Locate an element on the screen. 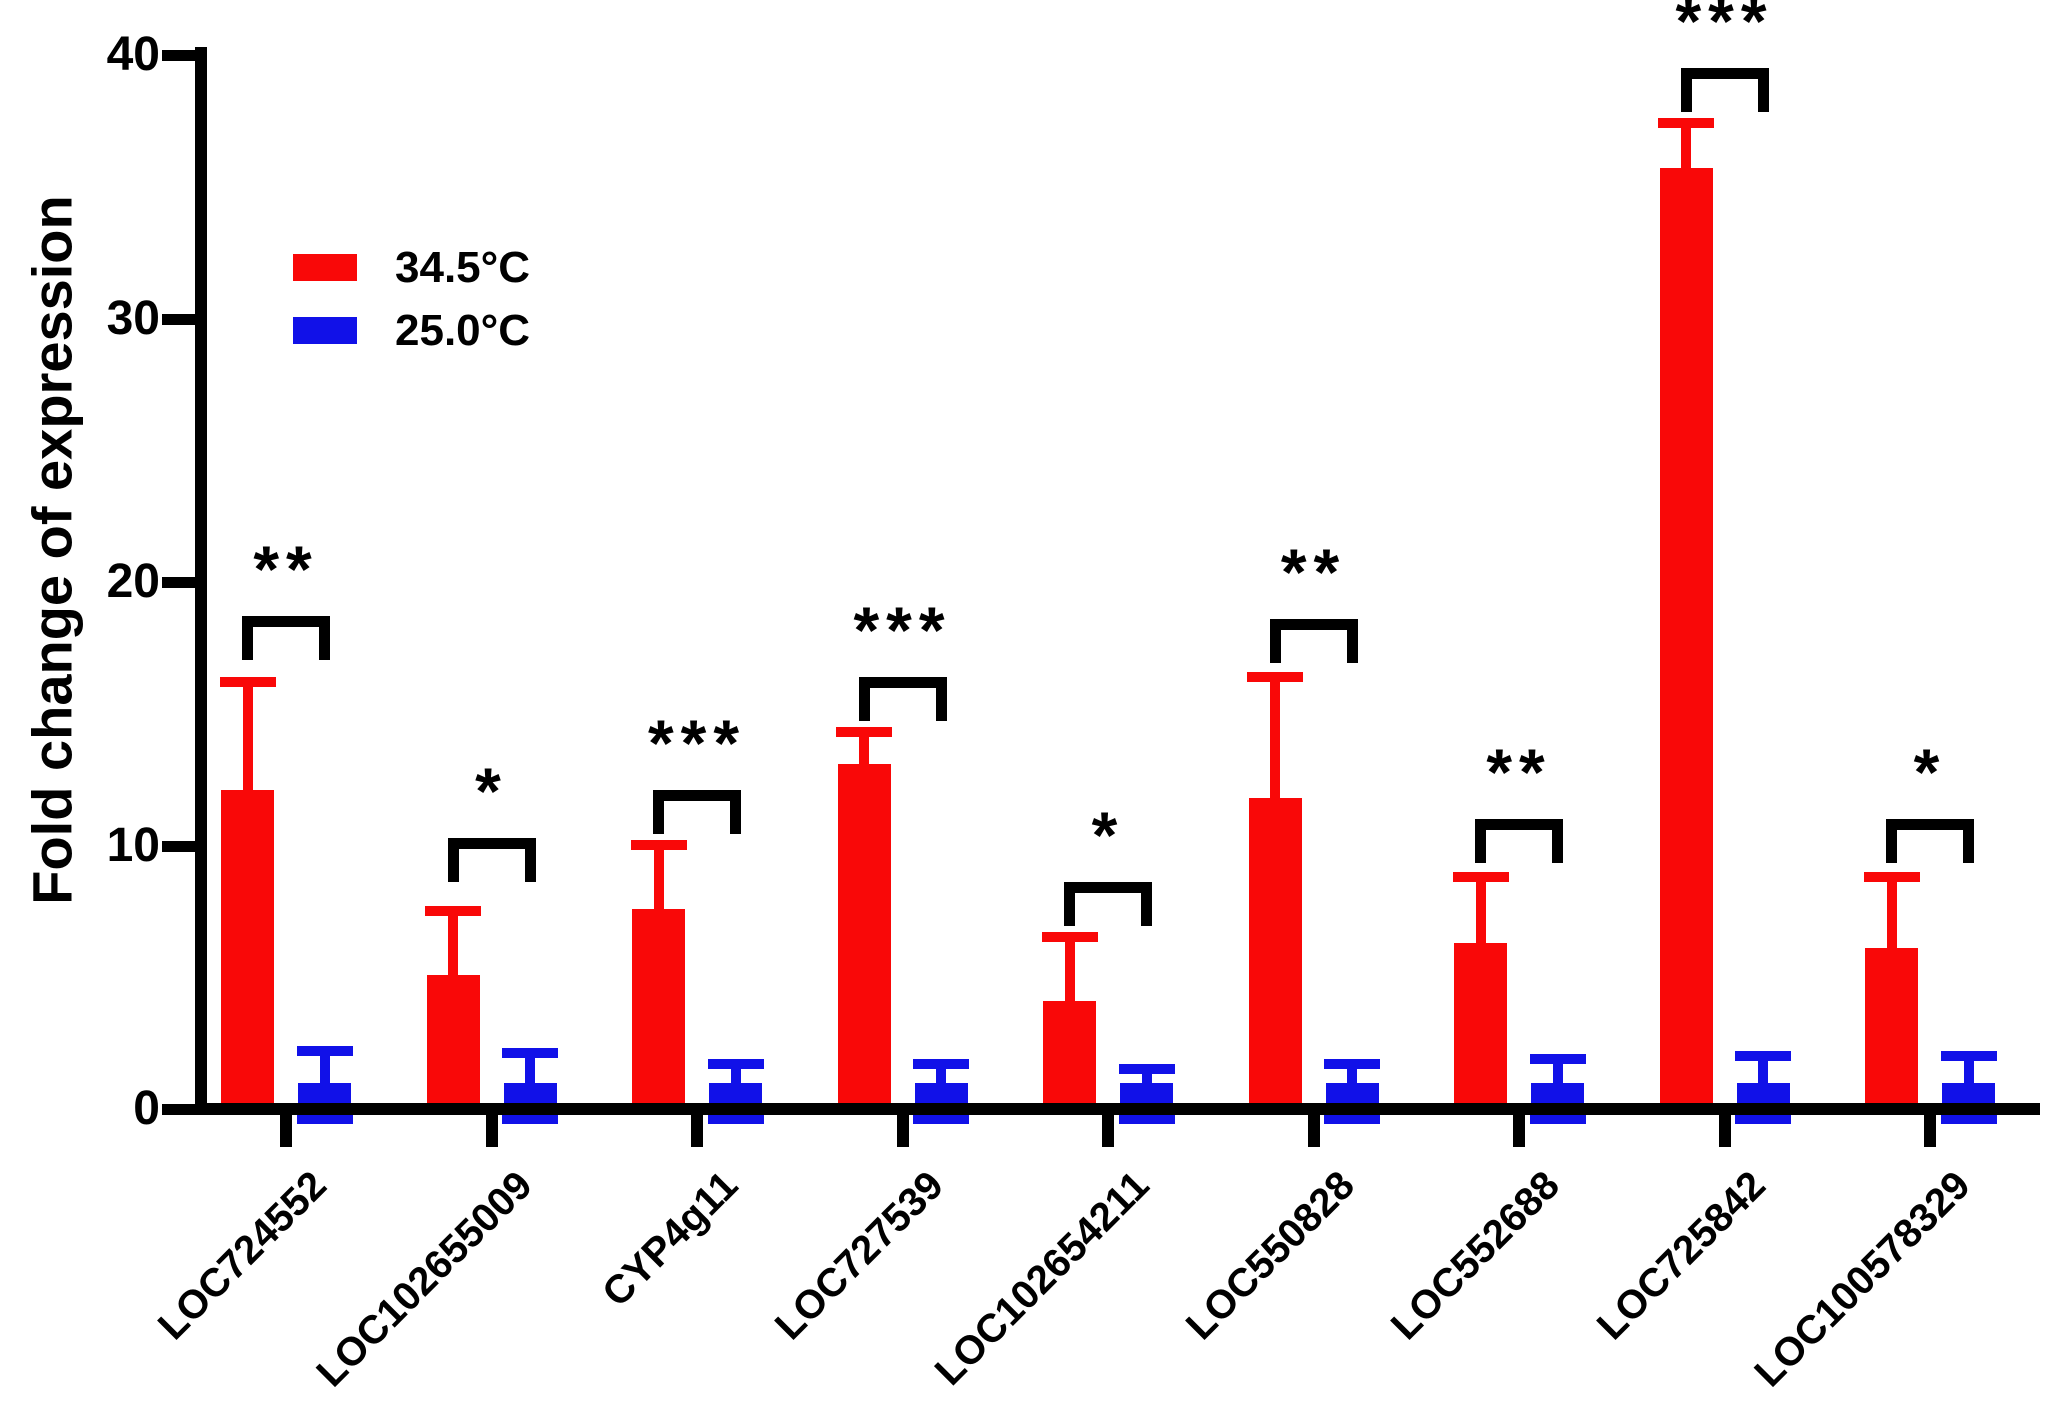  legend-swatch-34-5c is located at coordinates (325, 267).